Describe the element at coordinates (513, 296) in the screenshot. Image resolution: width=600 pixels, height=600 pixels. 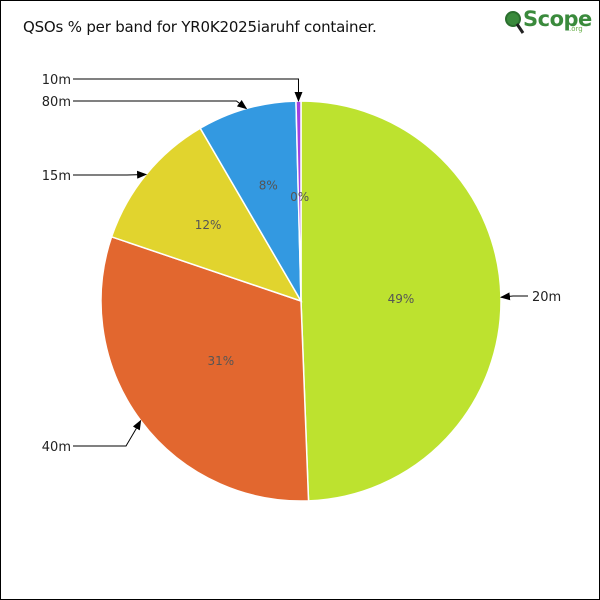
I see `callout-line-20m` at that location.